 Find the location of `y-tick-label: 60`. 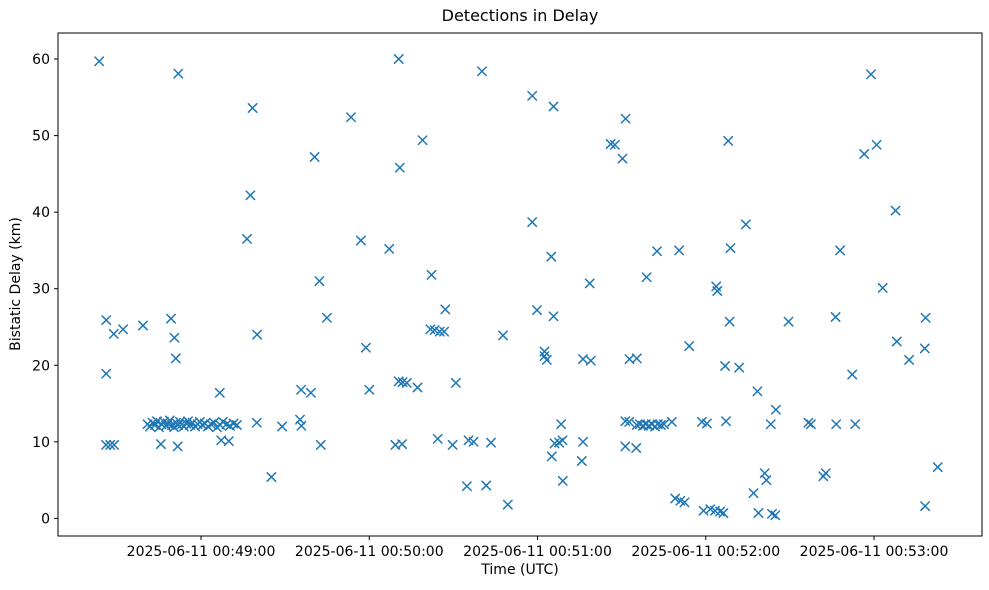

y-tick-label: 60 is located at coordinates (41, 60).